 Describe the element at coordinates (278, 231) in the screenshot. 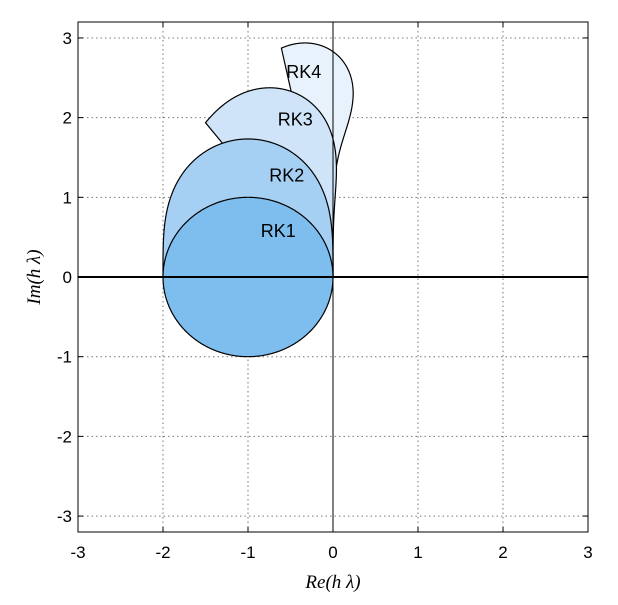

I see `label-rk1: RK1` at that location.